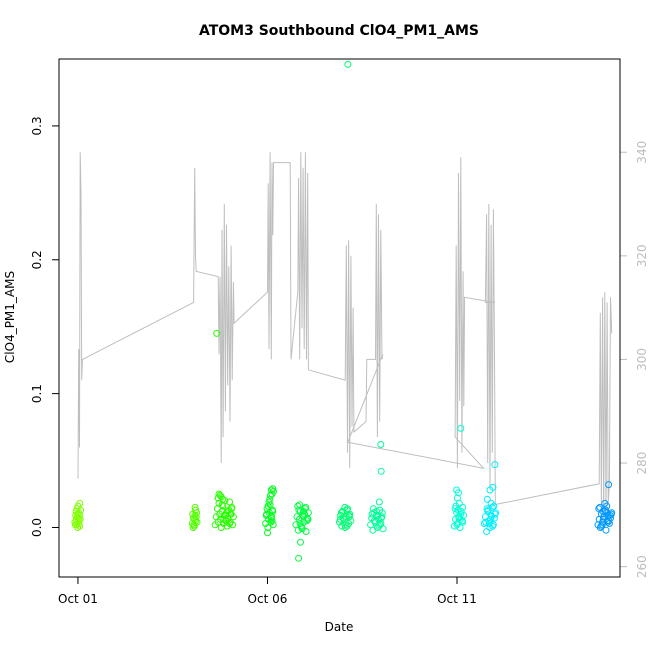  What do you see at coordinates (10, 317) in the screenshot?
I see `y-axis-label: ClO4_PM1_AMS` at bounding box center [10, 317].